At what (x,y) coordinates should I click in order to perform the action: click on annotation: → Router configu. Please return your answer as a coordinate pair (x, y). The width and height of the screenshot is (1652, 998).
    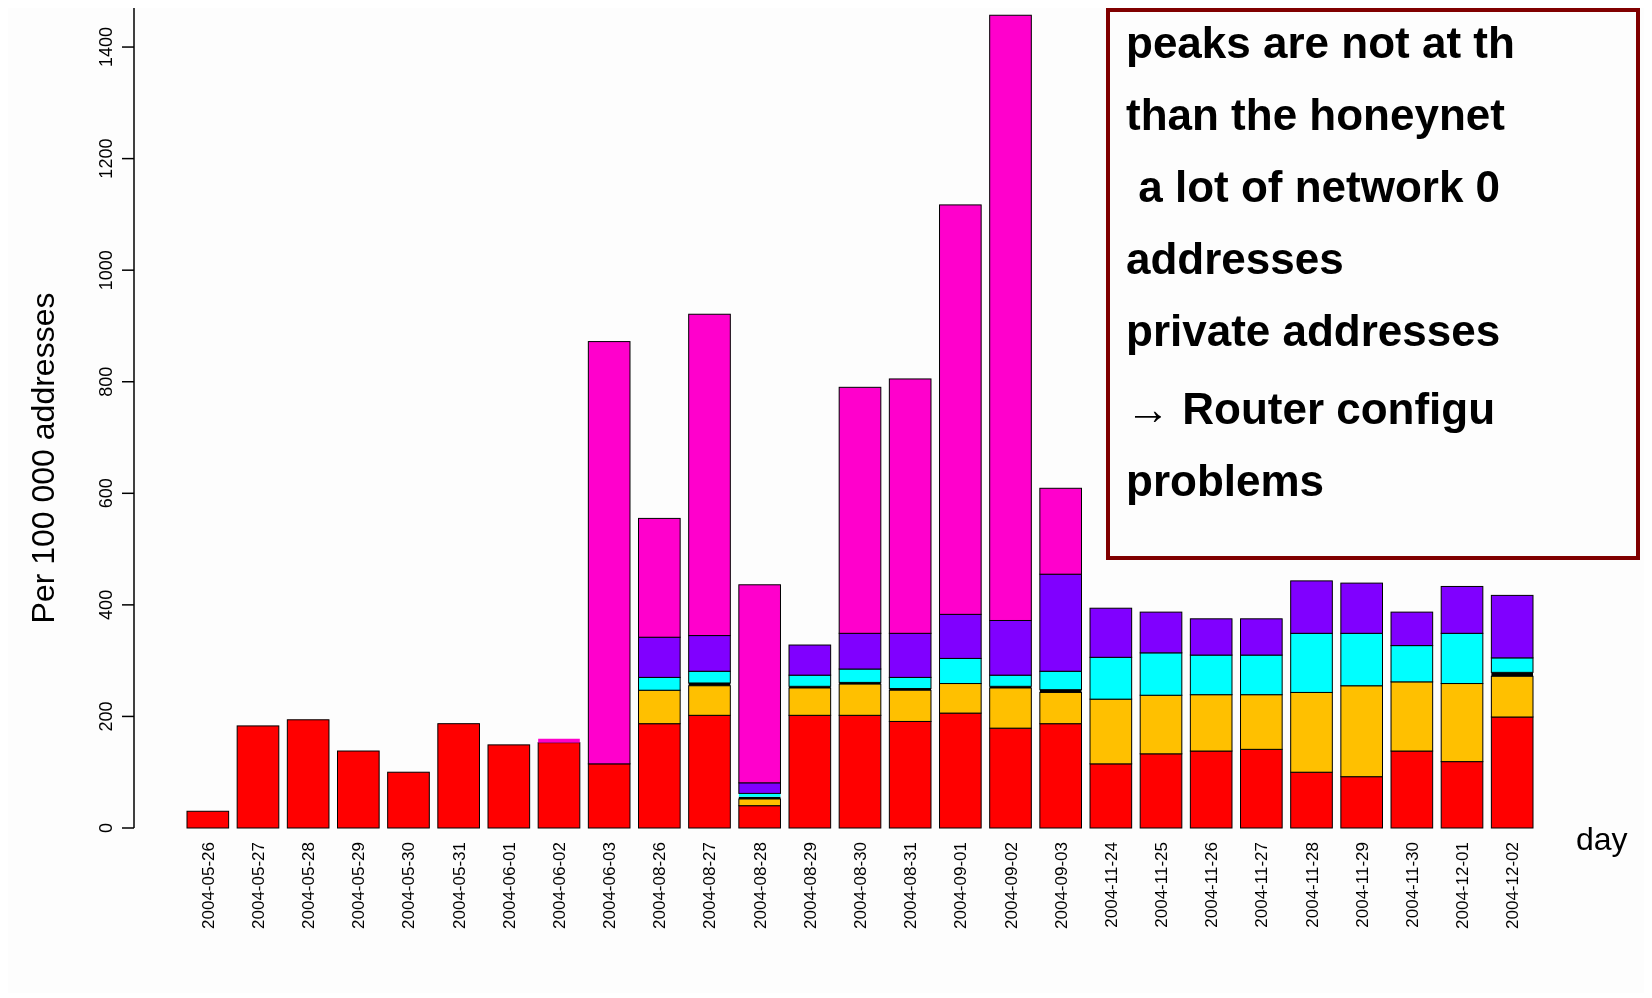
    Looking at the image, I should click on (1311, 408).